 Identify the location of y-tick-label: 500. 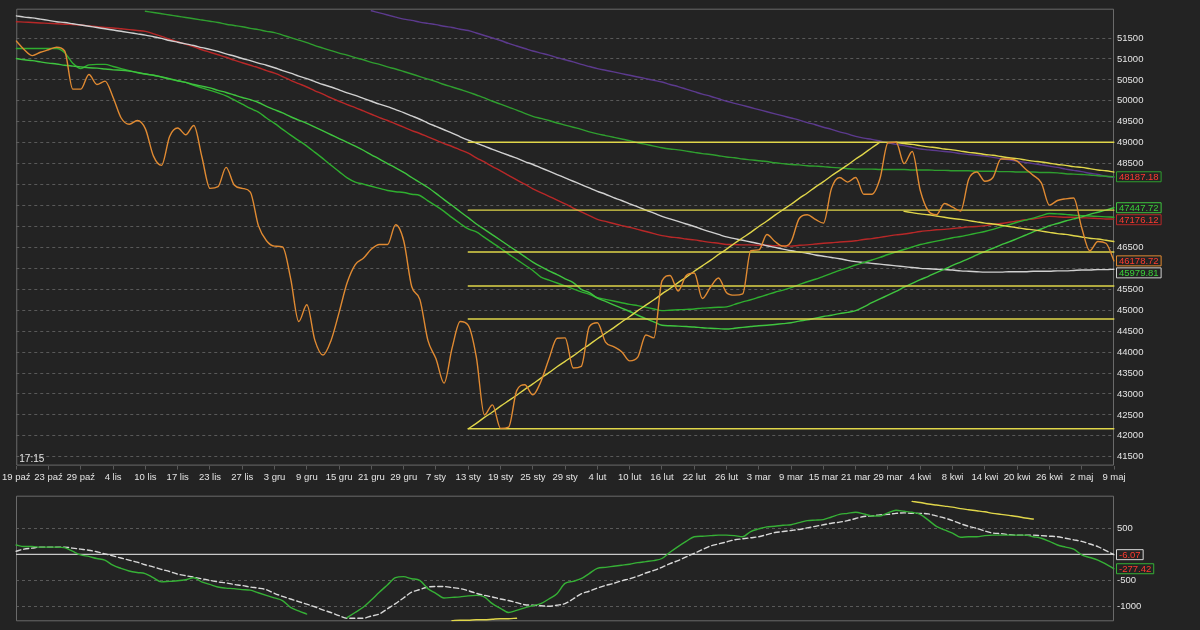
(1125, 528).